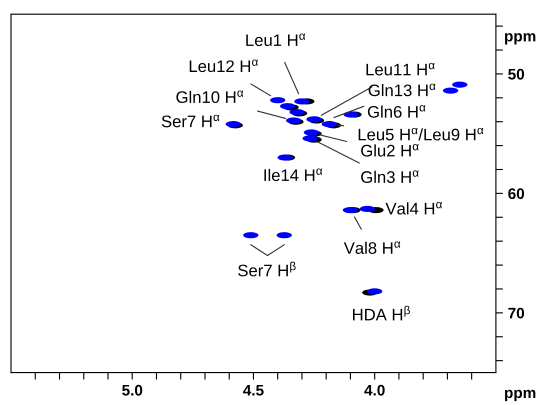  What do you see at coordinates (224, 66) in the screenshot?
I see `annotation: Leu12 H$^{α}$` at bounding box center [224, 66].